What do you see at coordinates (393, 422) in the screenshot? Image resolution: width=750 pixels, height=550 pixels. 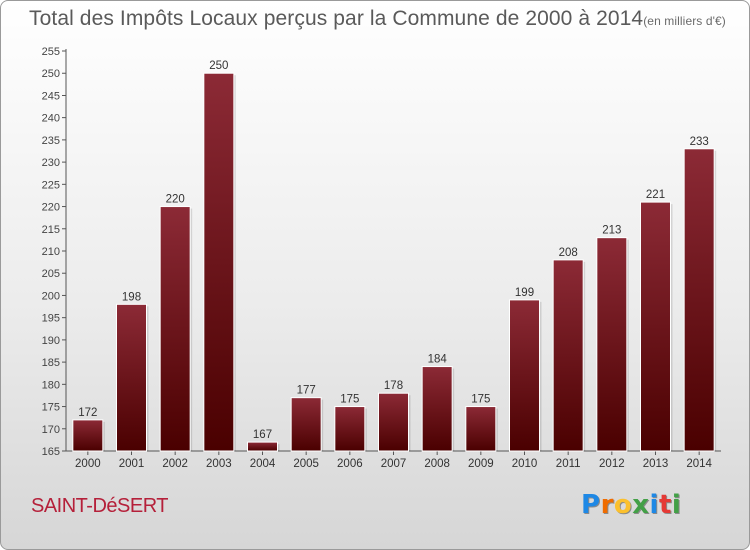 I see `bar-2007` at bounding box center [393, 422].